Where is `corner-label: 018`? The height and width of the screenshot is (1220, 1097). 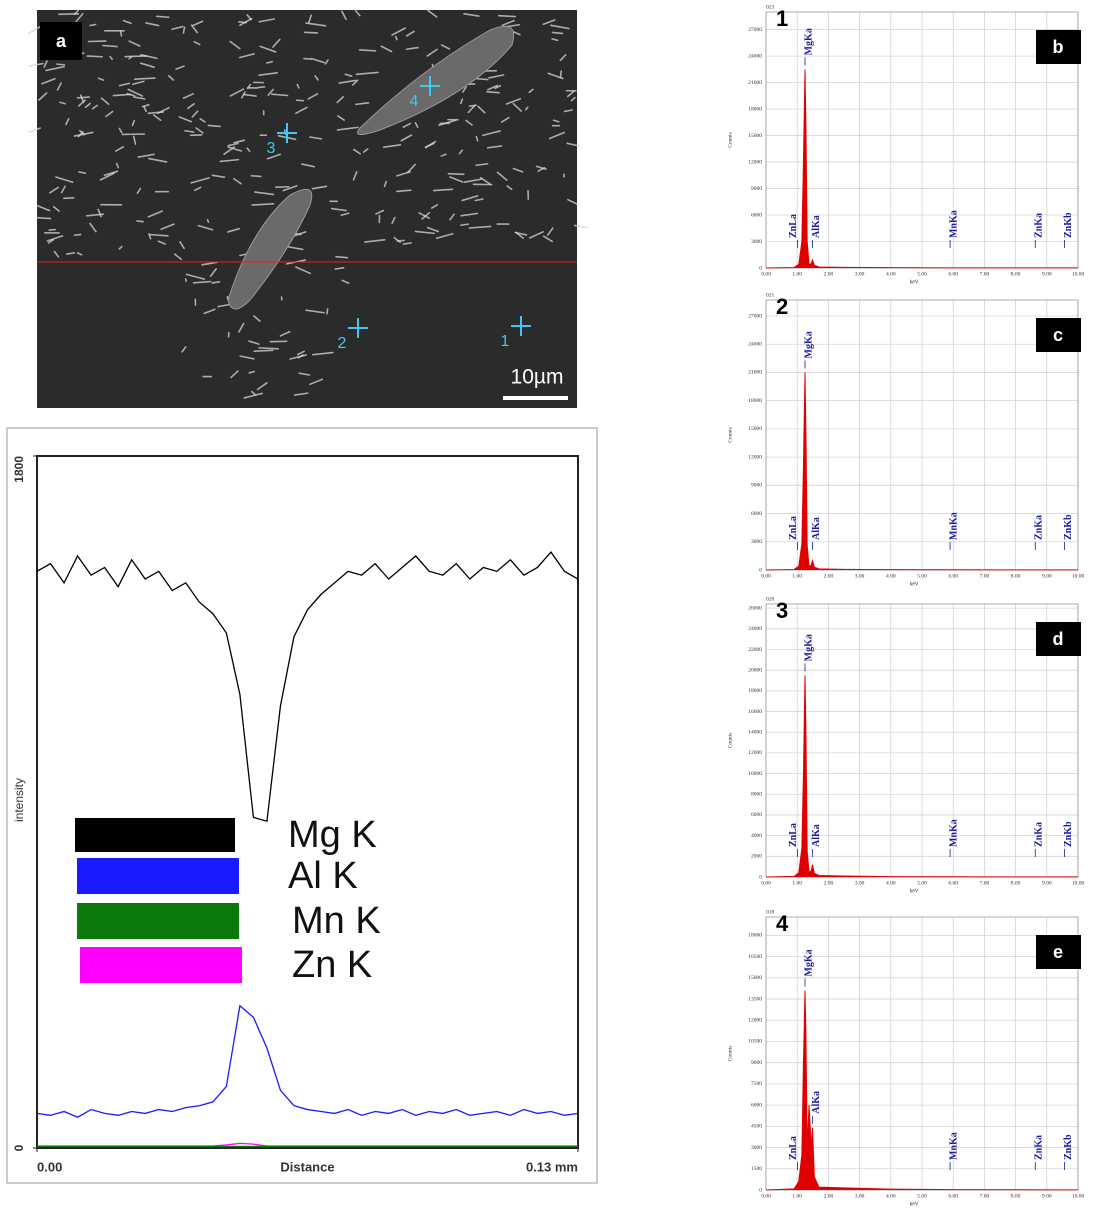
corner-label: 018 is located at coordinates (770, 912).